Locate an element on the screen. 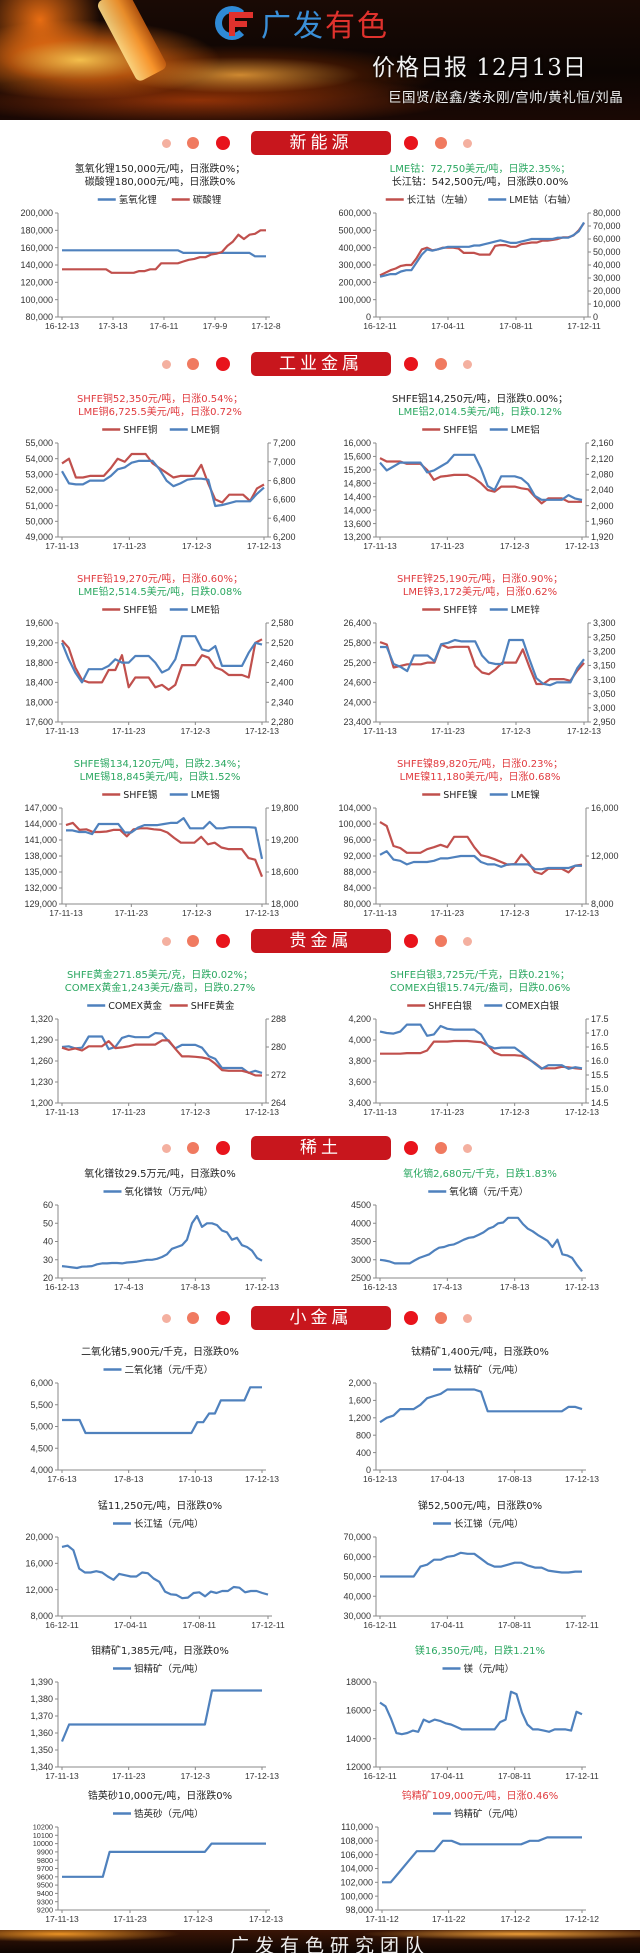  y2-tick-label: 19,200 is located at coordinates (285, 840).